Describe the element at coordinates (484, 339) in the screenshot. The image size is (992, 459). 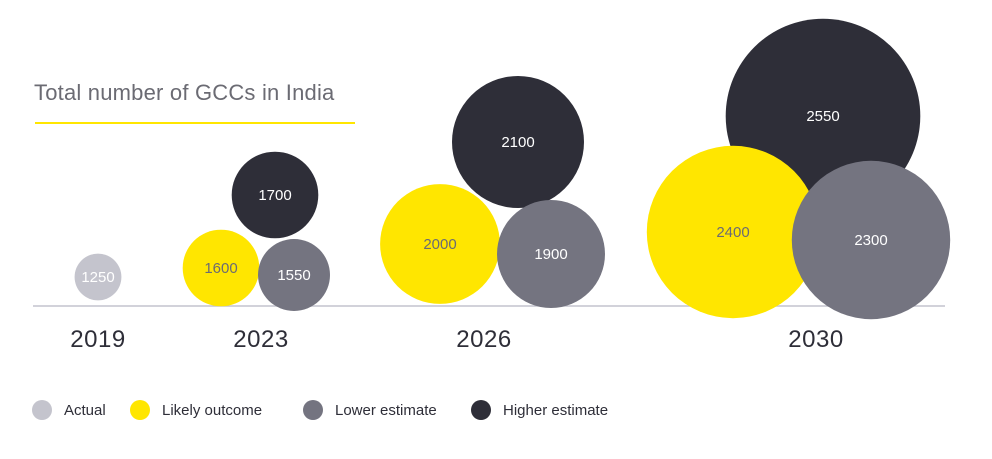
I see `year-label-2026: 2026` at that location.